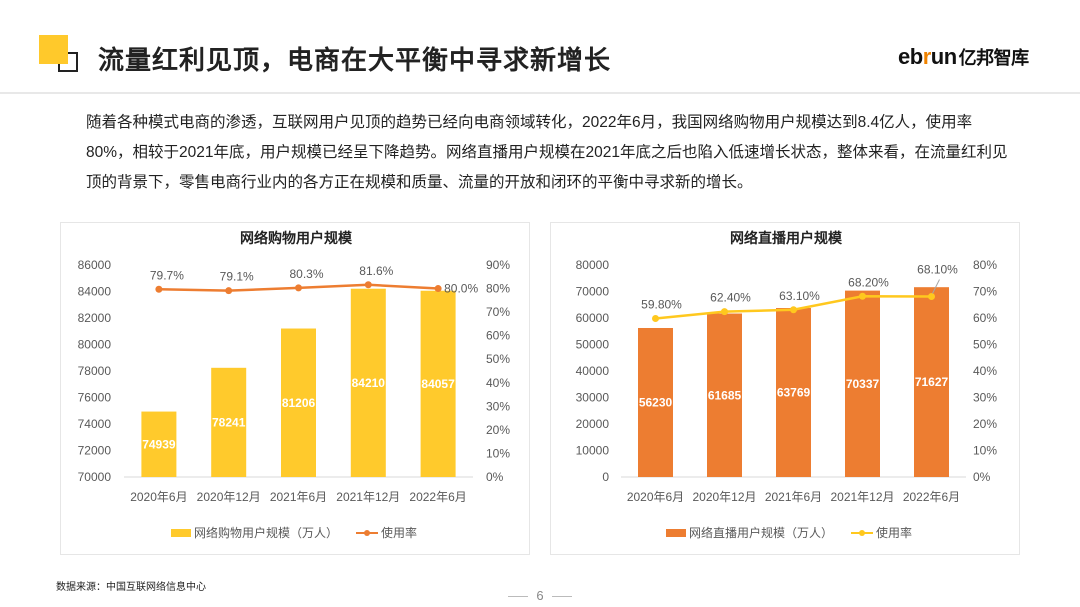 The width and height of the screenshot is (1080, 607). I want to click on leader-line, so click(936, 286).